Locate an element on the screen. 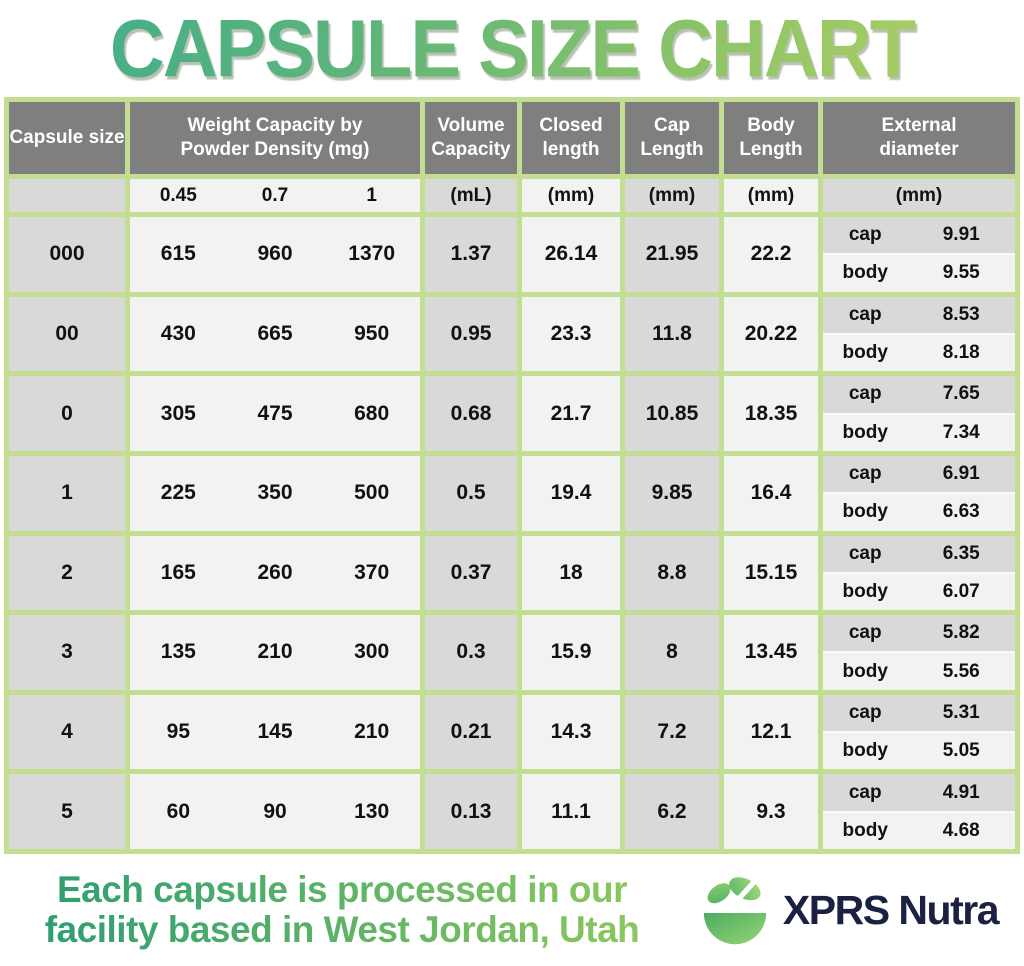  external-diameter-cap-row: cap 6.91 is located at coordinates (919, 475).